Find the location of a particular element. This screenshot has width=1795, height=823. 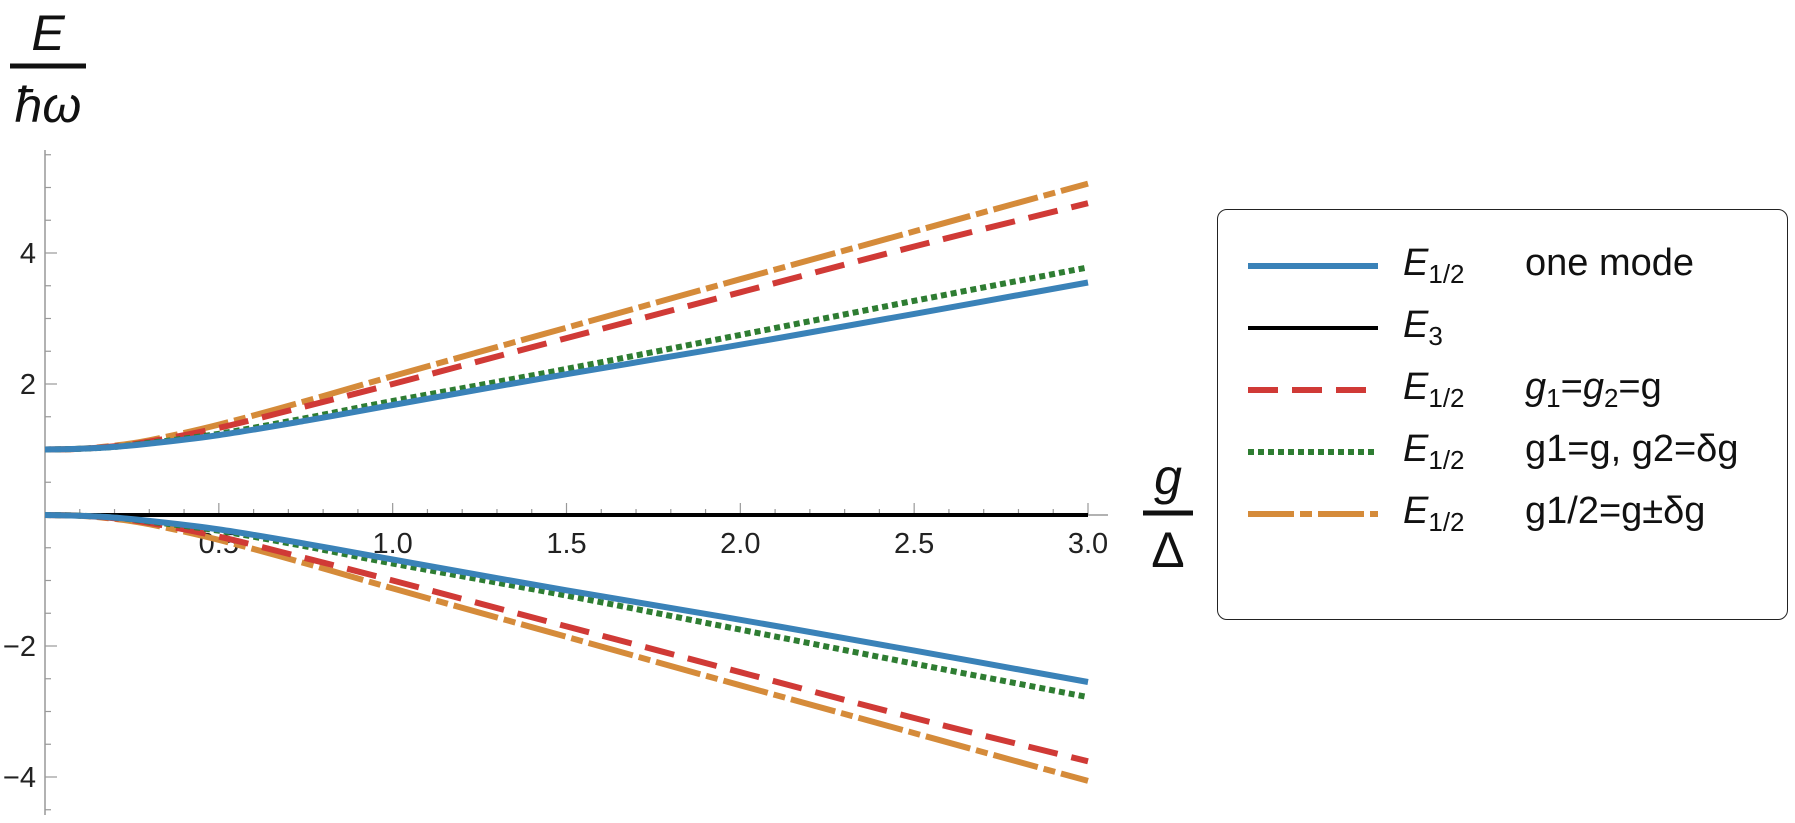

legend-desc: g1=g2=g is located at coordinates (1593, 389).